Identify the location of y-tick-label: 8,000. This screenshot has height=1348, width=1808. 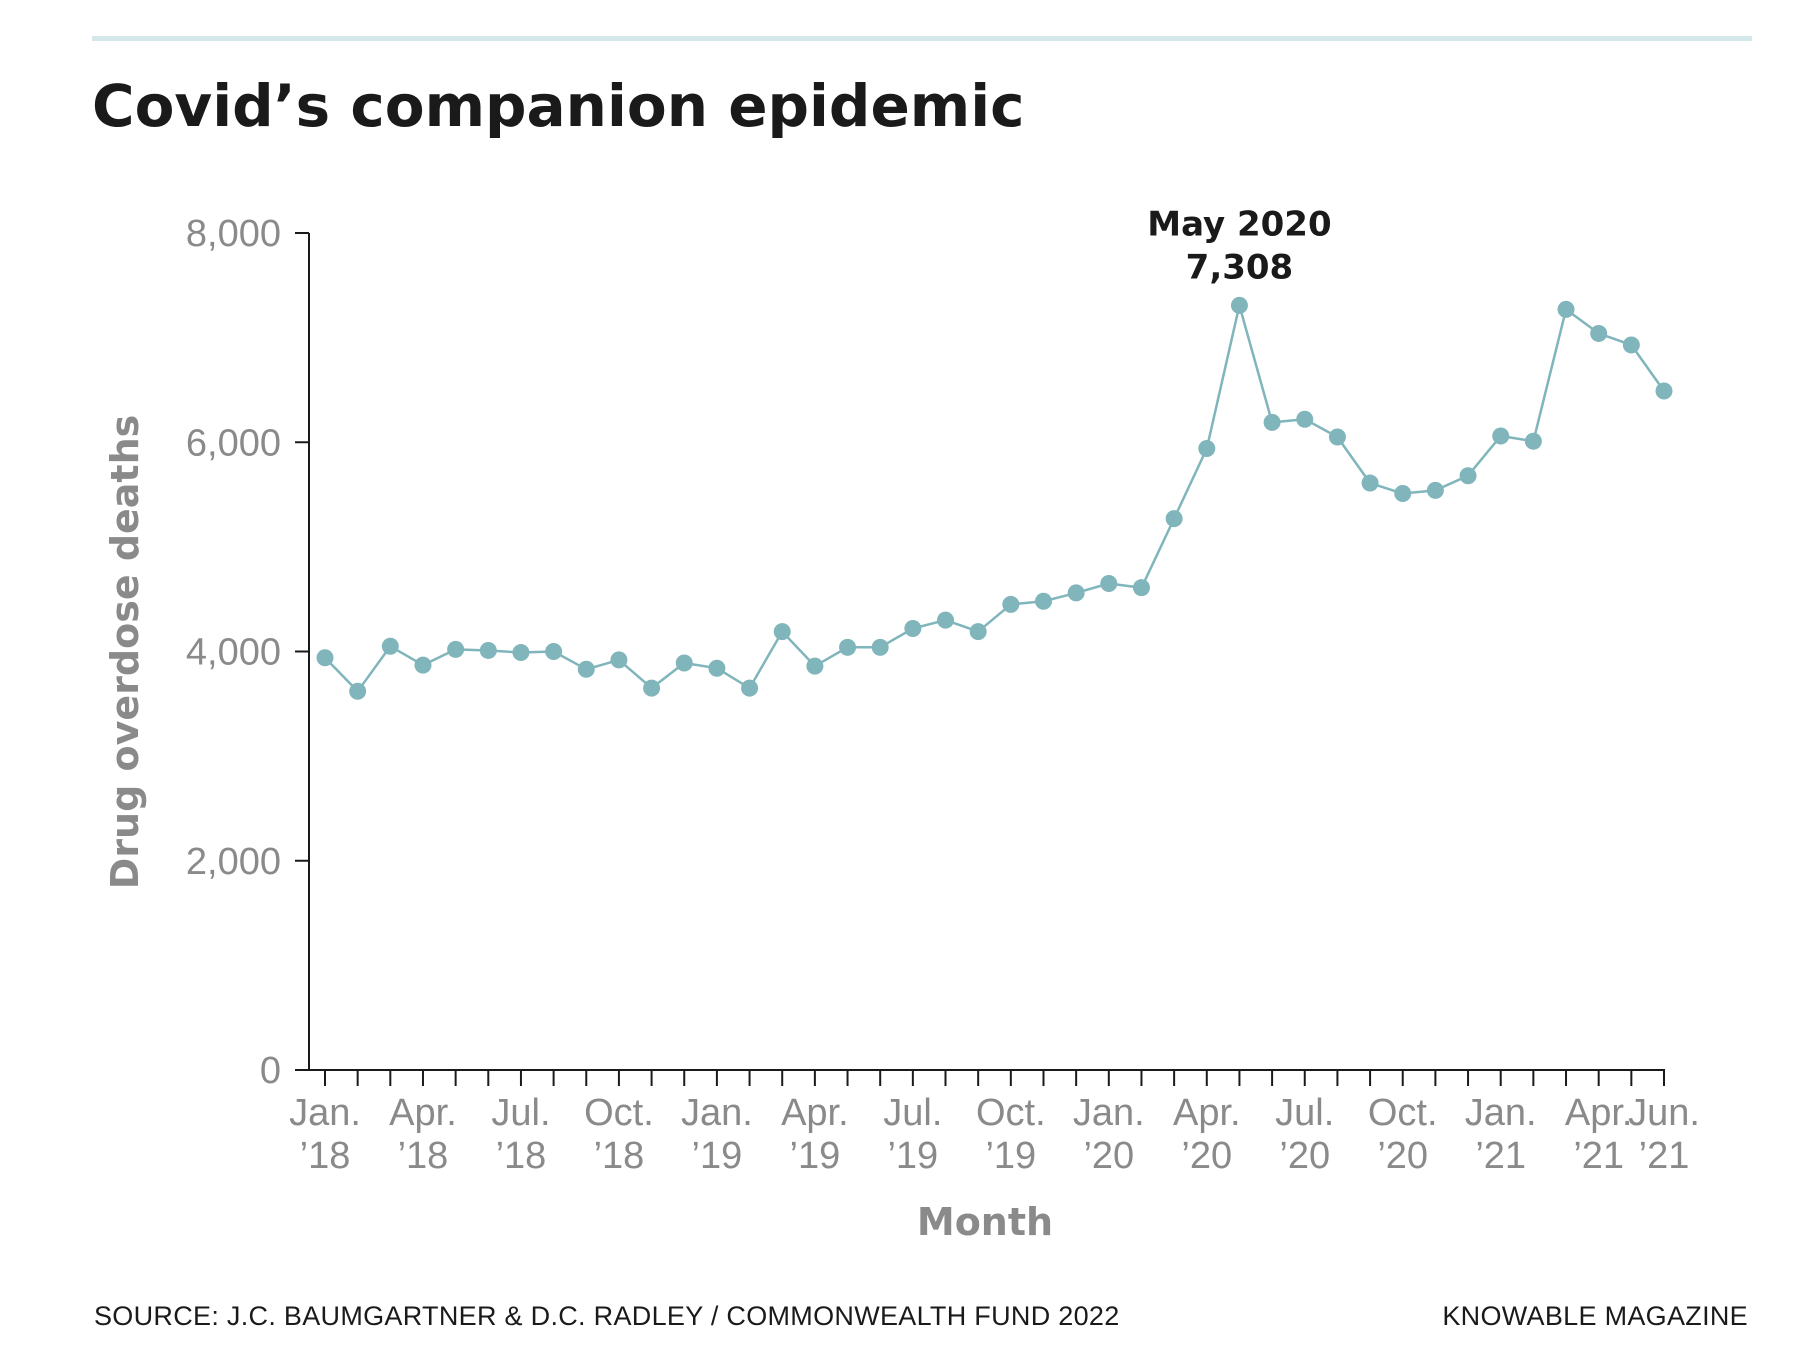
(233, 234).